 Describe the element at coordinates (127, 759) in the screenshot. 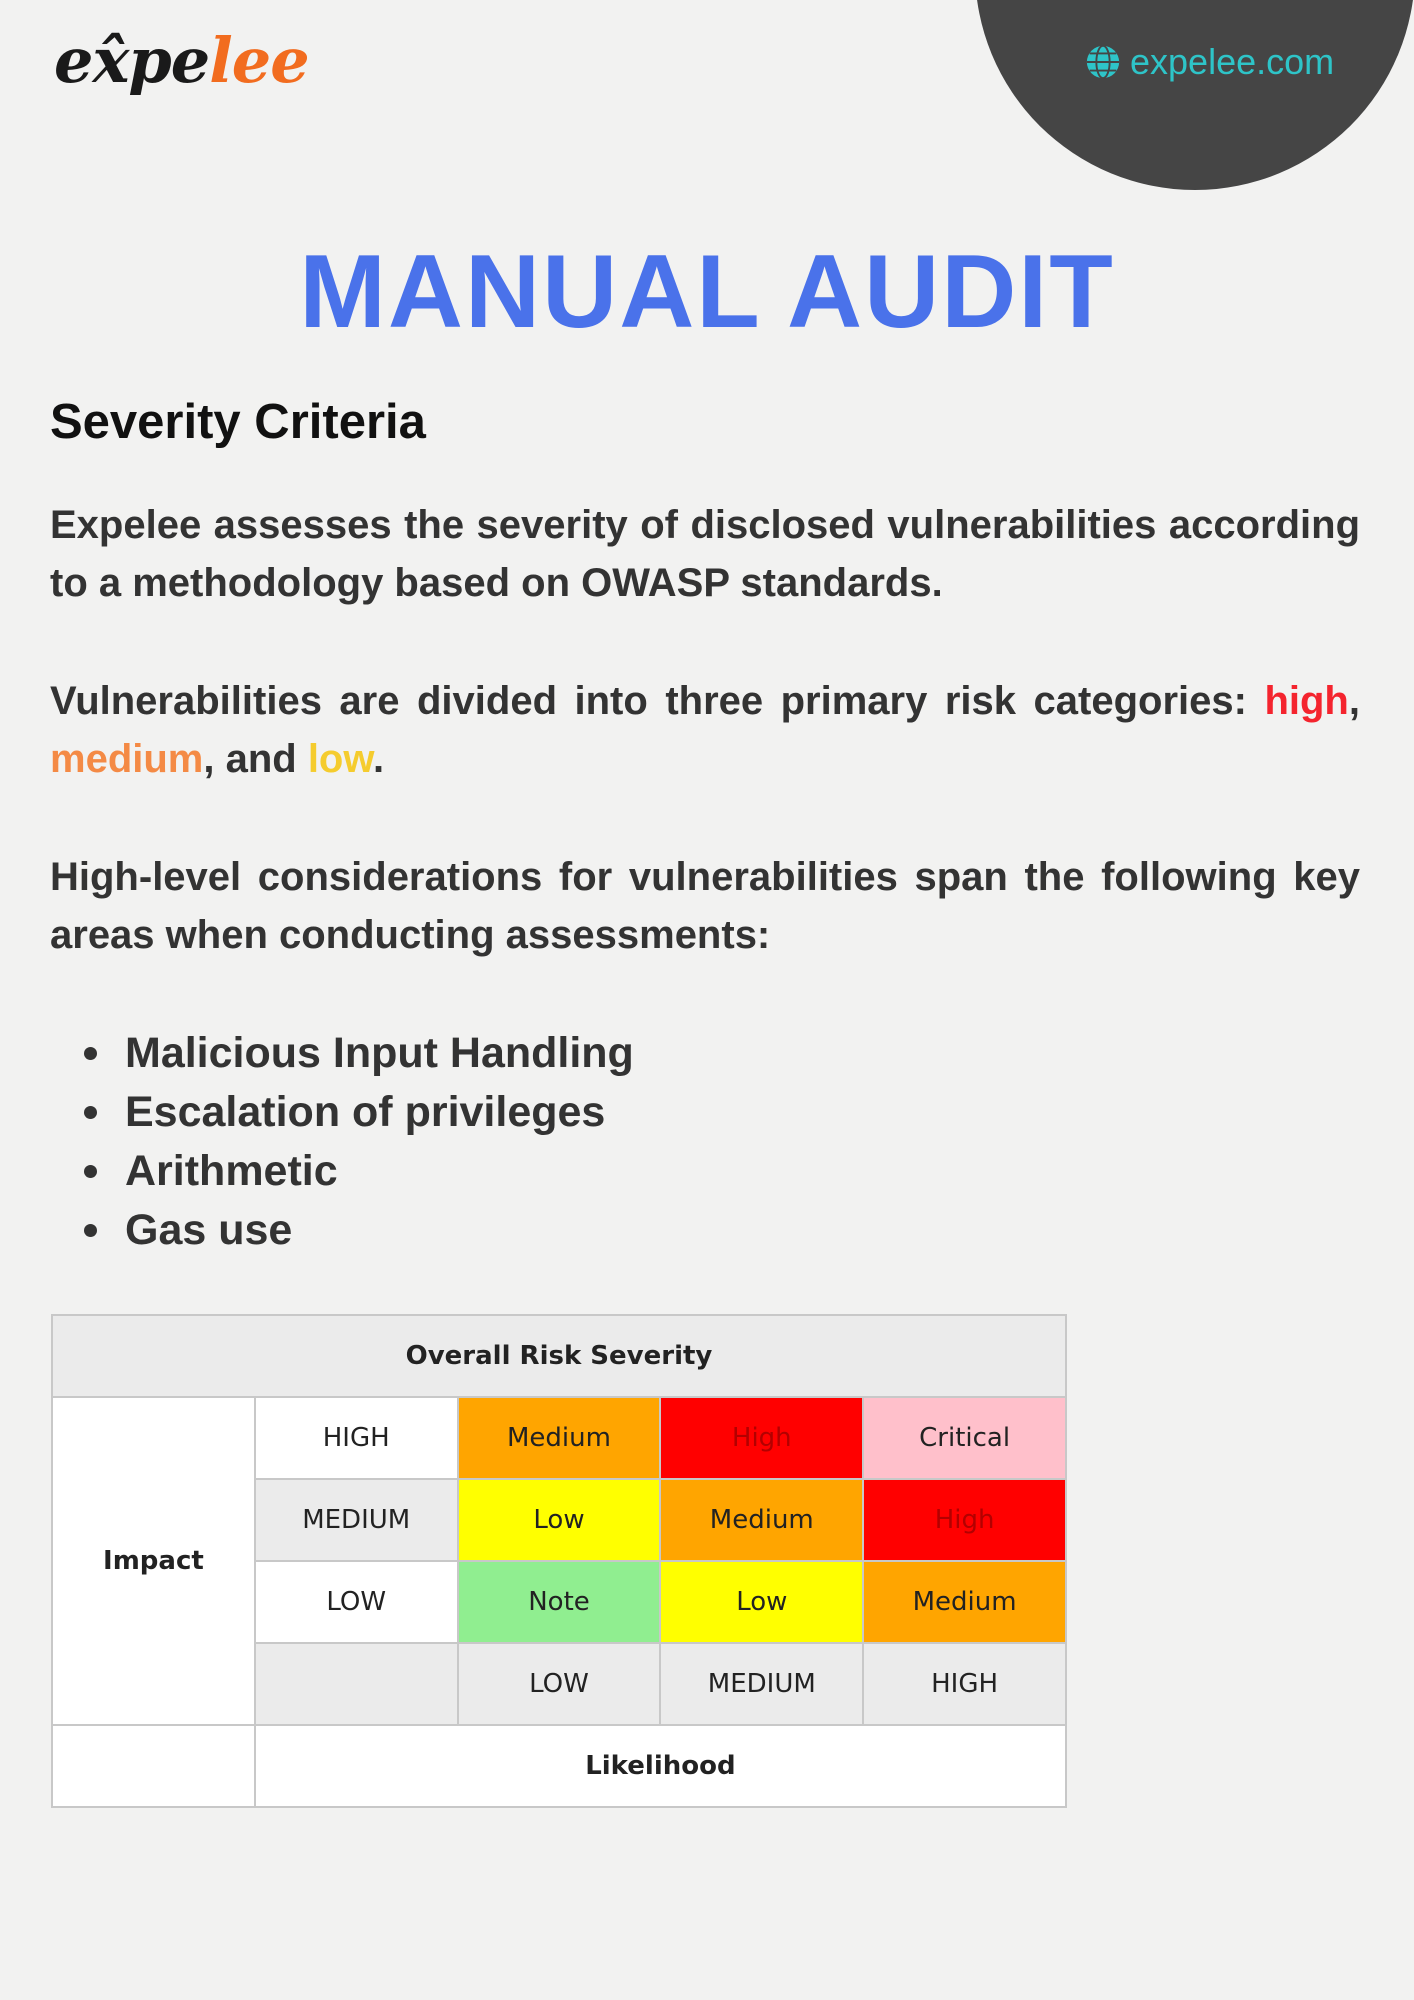

I see `medium-label: medium` at that location.